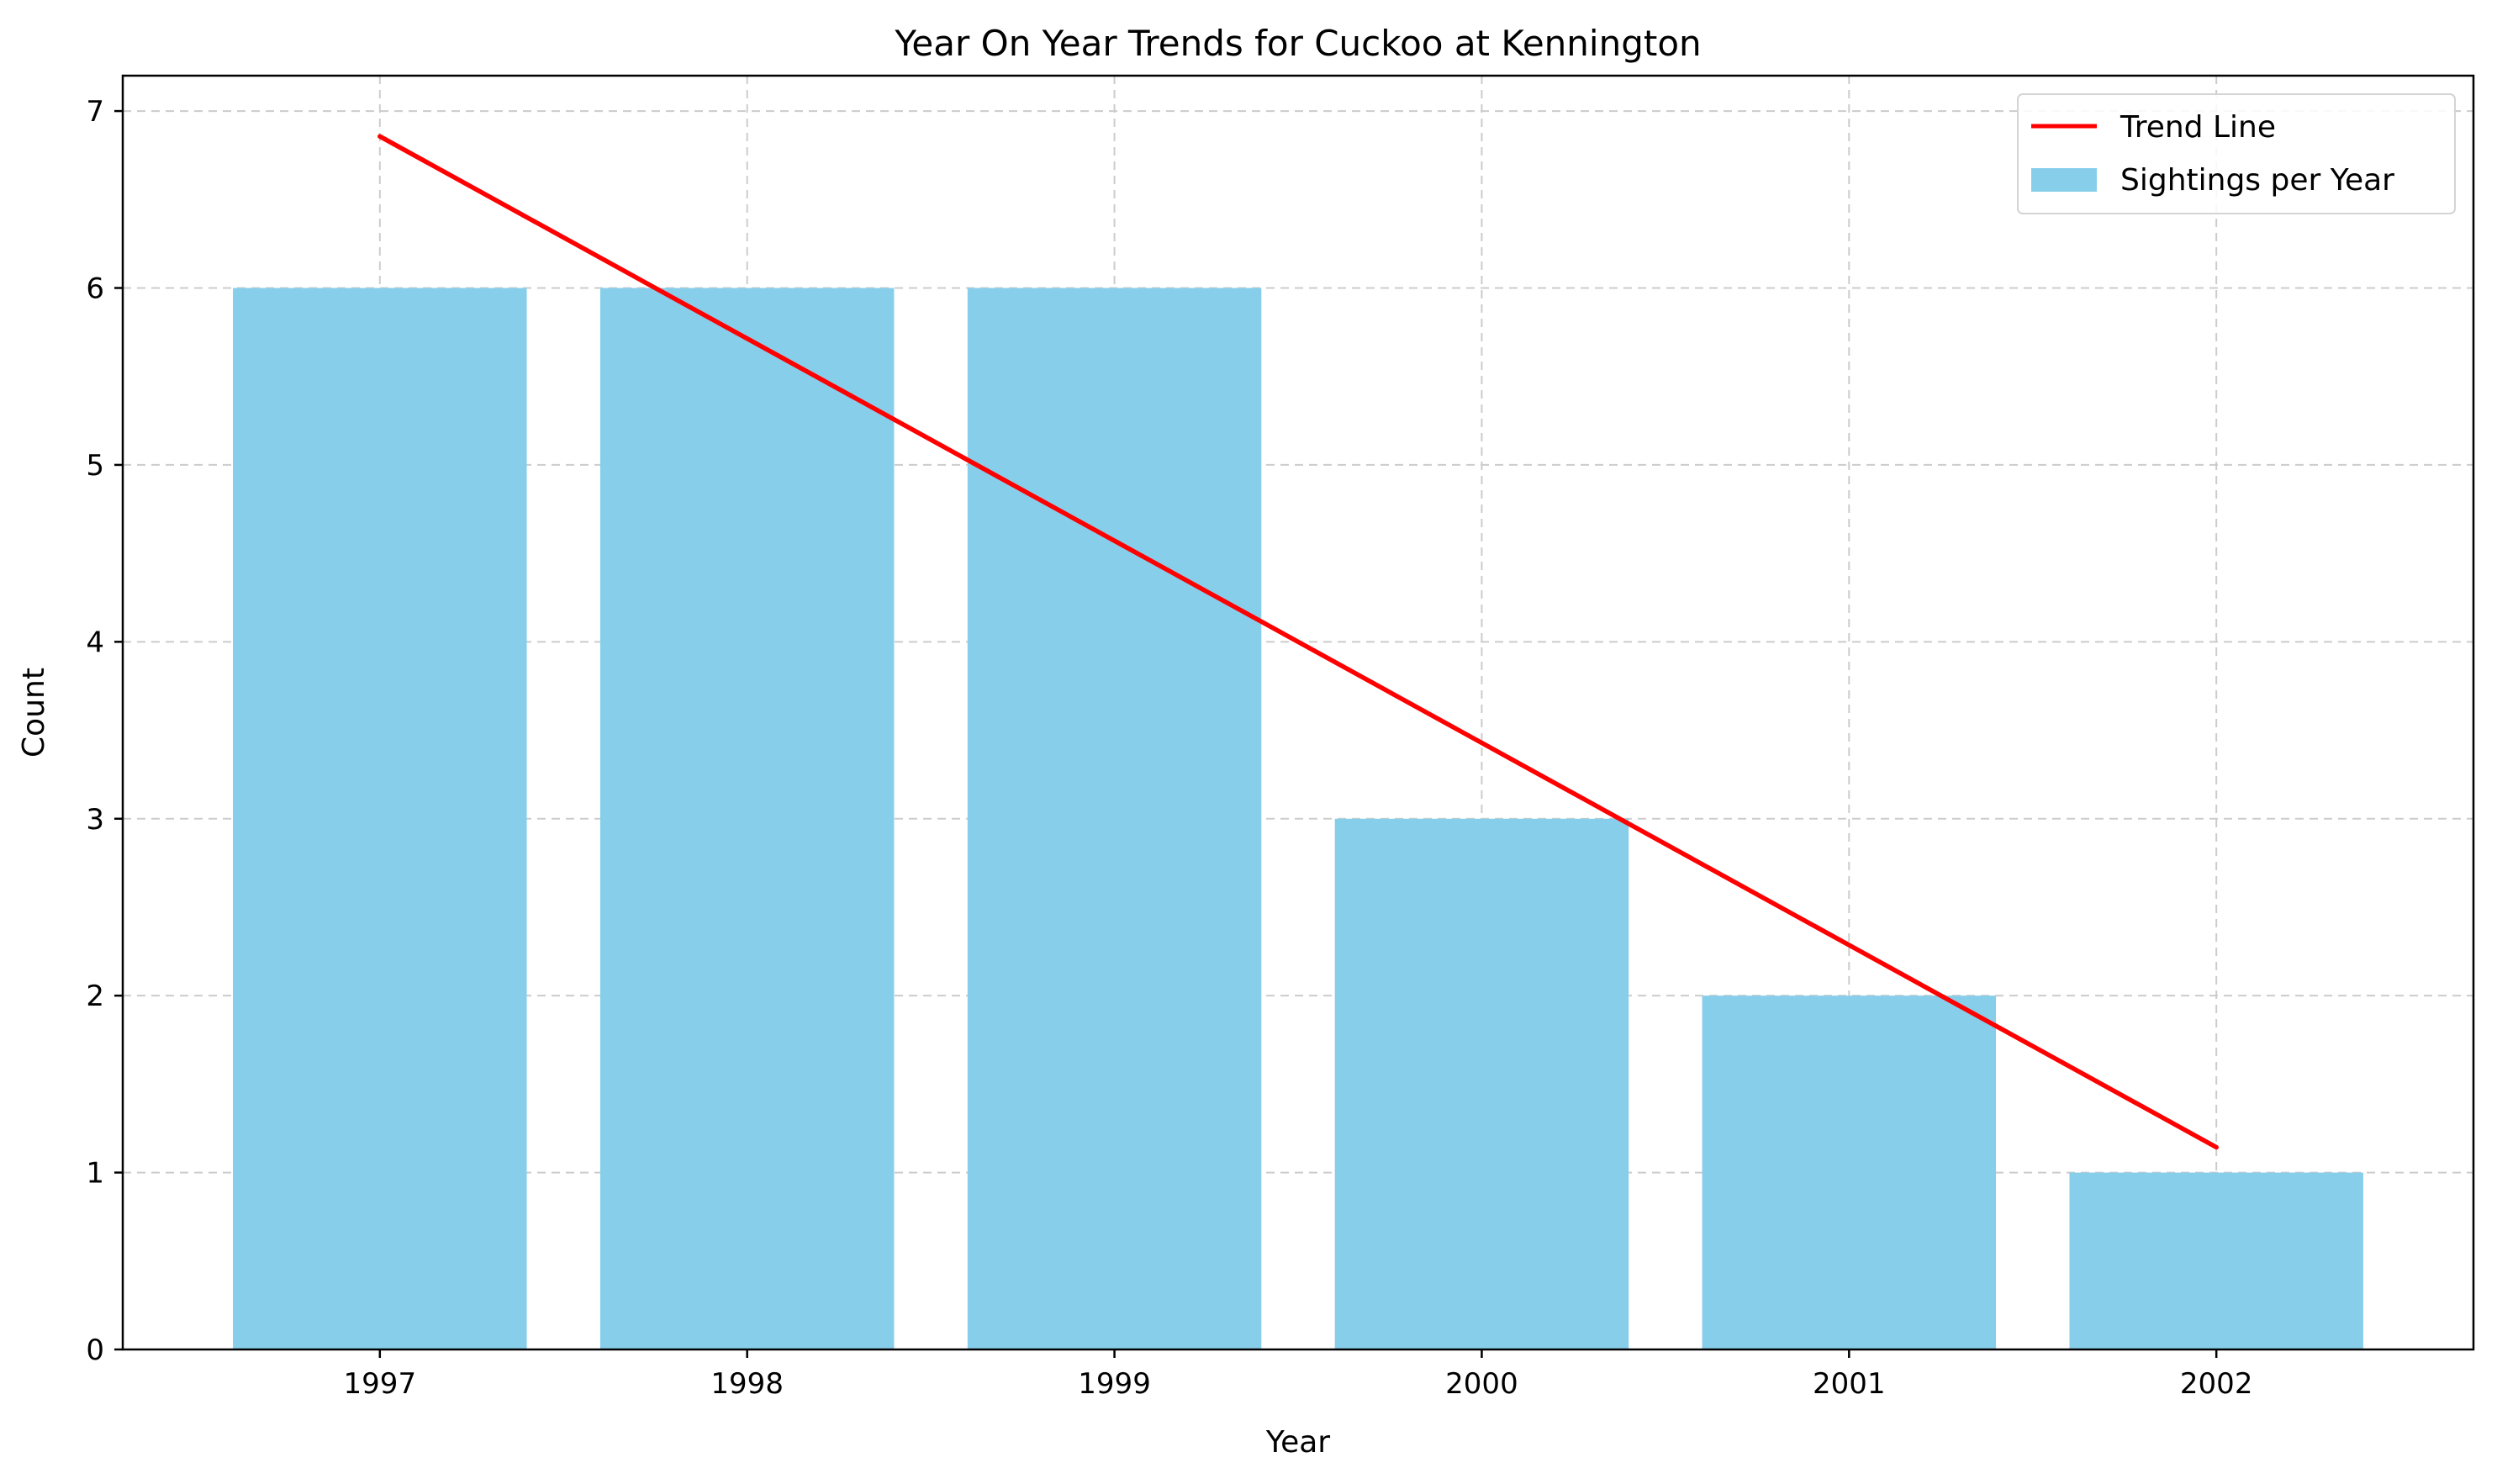 This screenshot has height=1484, width=2497. I want to click on y-tick-label-7: 7, so click(95, 112).